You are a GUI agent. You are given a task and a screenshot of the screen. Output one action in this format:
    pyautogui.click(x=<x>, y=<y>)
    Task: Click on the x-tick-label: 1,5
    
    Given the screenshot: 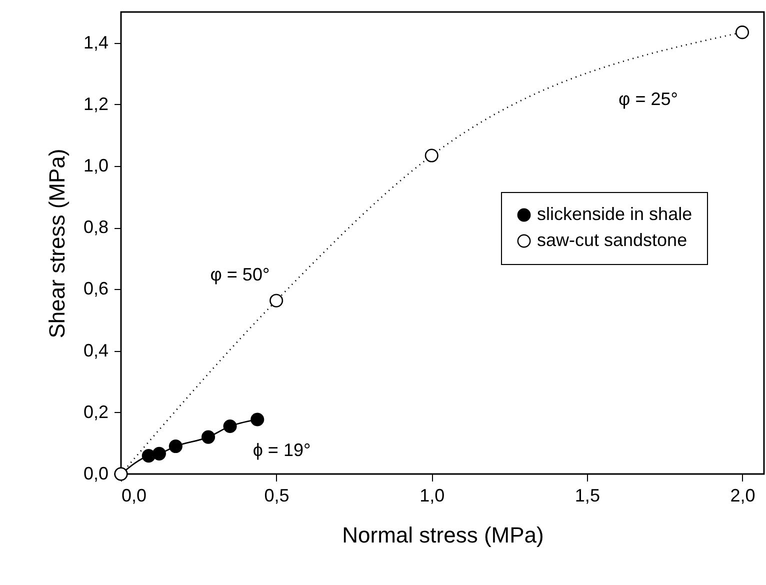 What is the action you would take?
    pyautogui.click(x=587, y=496)
    